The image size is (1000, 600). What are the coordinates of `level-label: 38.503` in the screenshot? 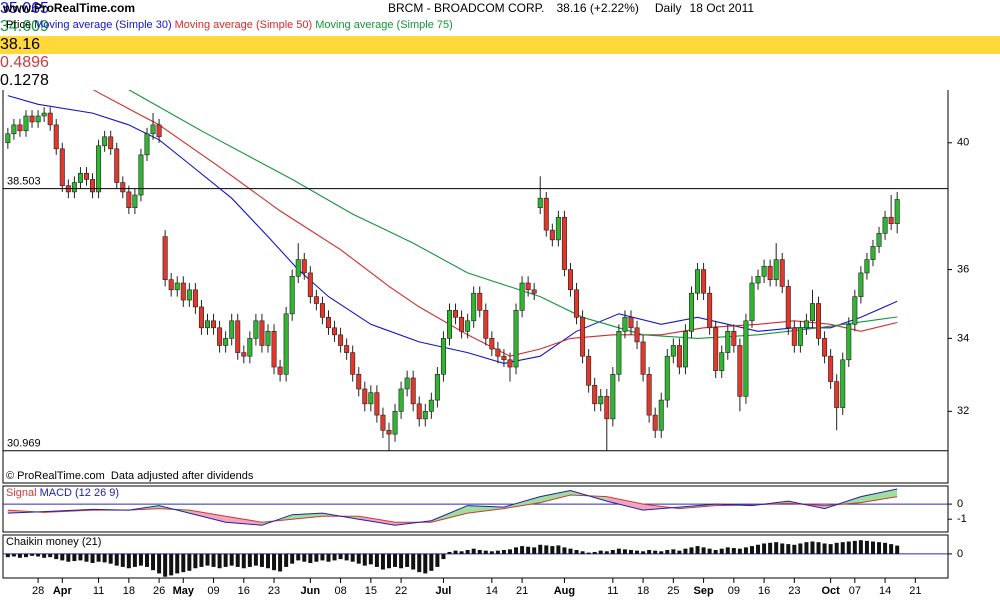 It's located at (24, 182).